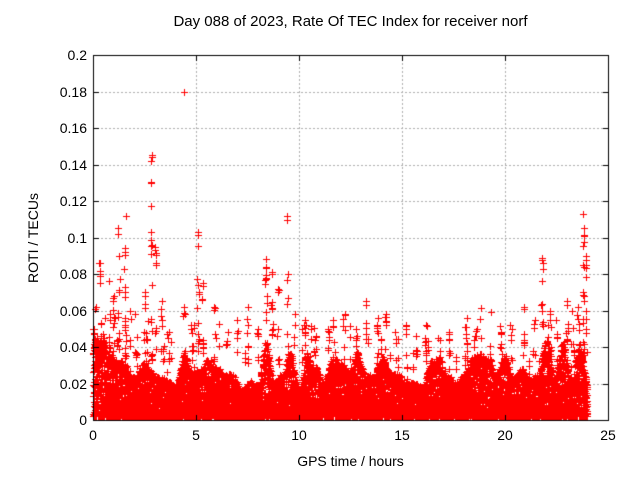  Describe the element at coordinates (73, 383) in the screenshot. I see `y-tick-label: 0.02` at that location.